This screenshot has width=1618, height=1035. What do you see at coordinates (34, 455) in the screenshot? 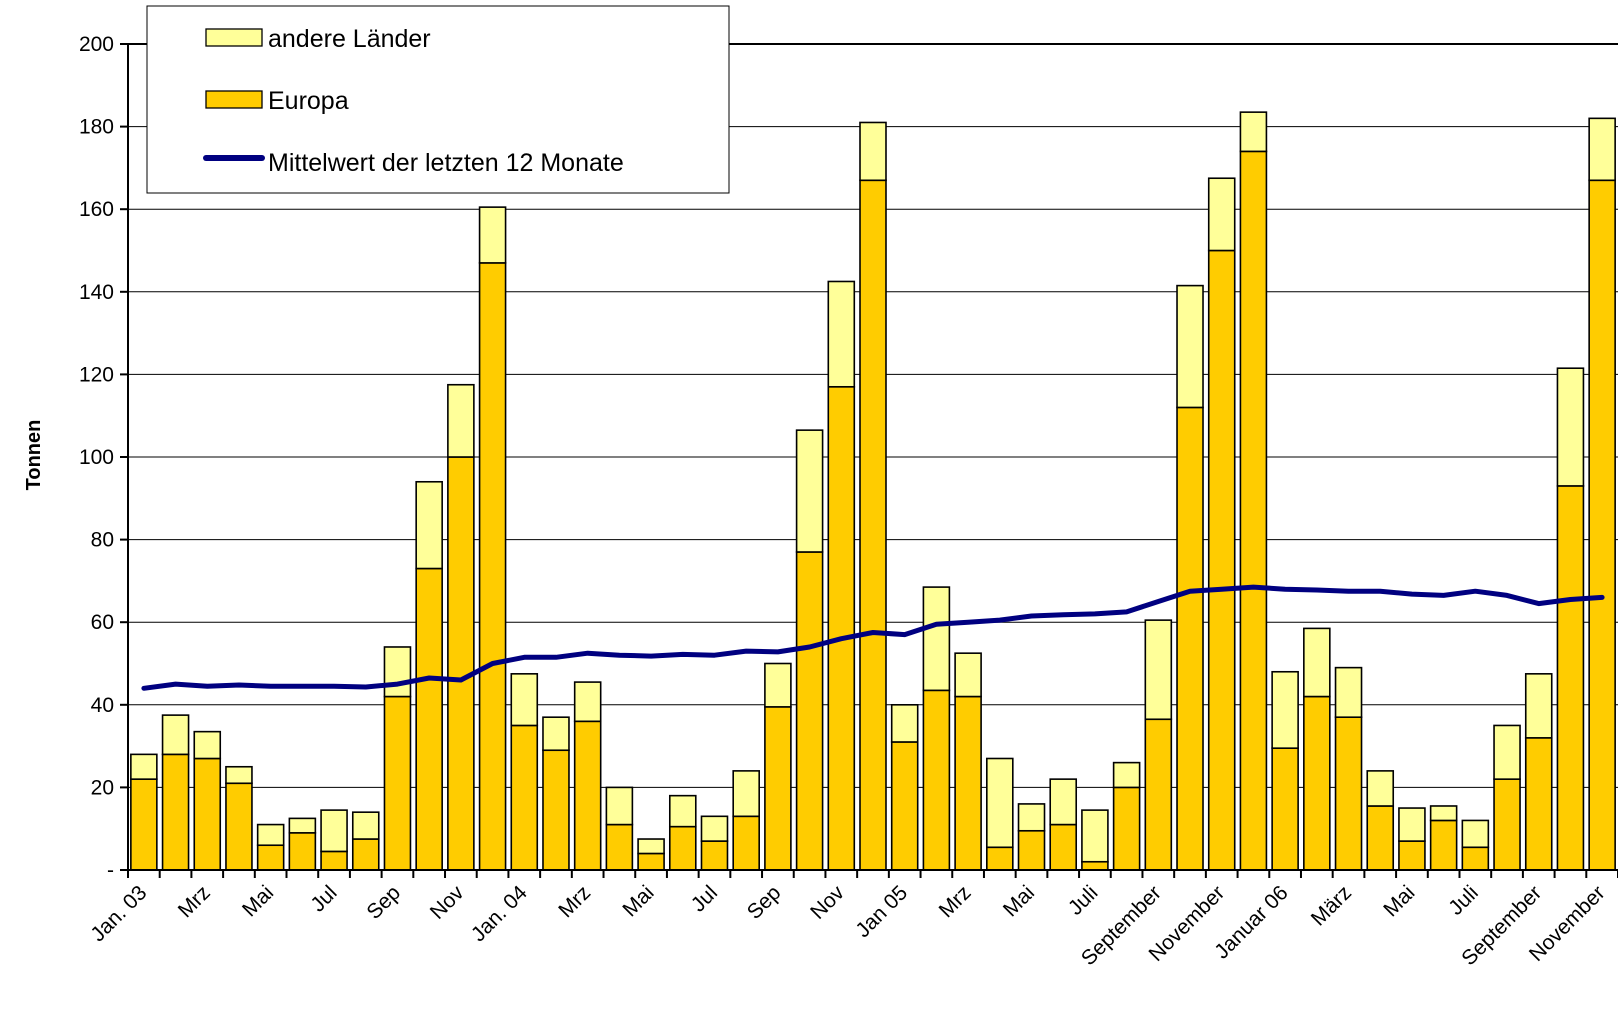
I see `y-axis-label: Tonnen` at bounding box center [34, 455].